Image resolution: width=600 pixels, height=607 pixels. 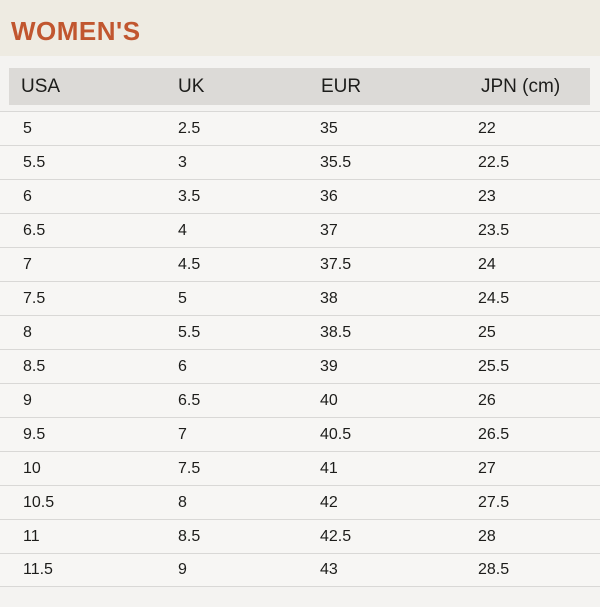 I want to click on table-row: 9.5 7 40.5 26.5, so click(x=300, y=434).